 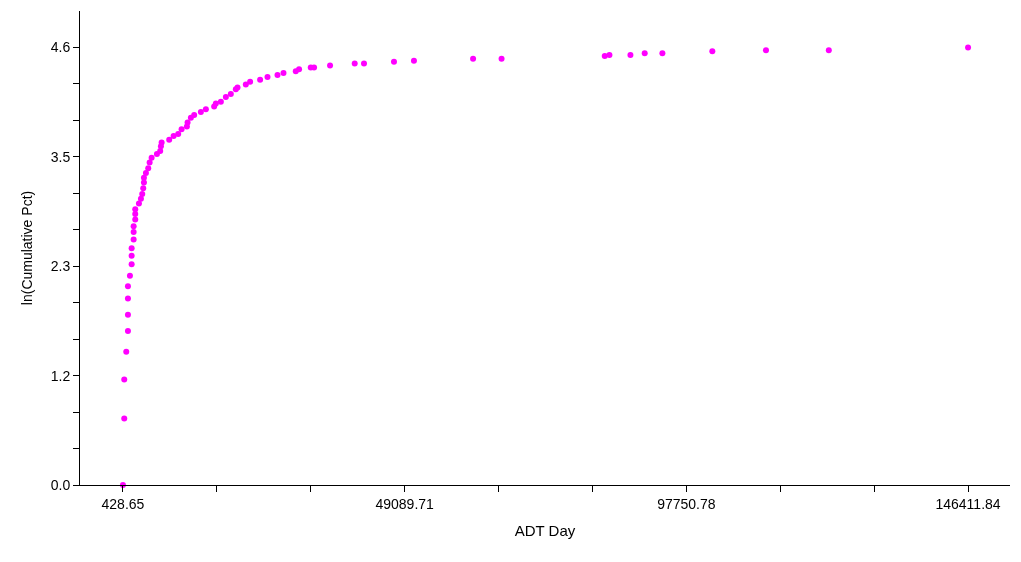 I want to click on x-tick-label: 97750.78, so click(x=686, y=503).